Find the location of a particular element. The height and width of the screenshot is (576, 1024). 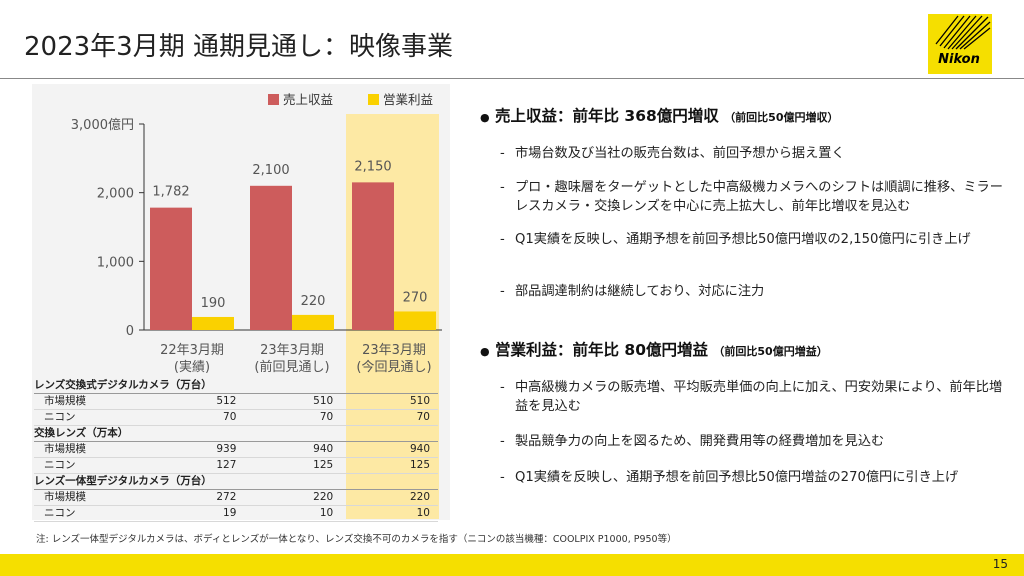

profit-point: - Q1実績を反映し、通期予想を前回予想比50億円増益の270億円に引き上げ is located at coordinates (729, 477).